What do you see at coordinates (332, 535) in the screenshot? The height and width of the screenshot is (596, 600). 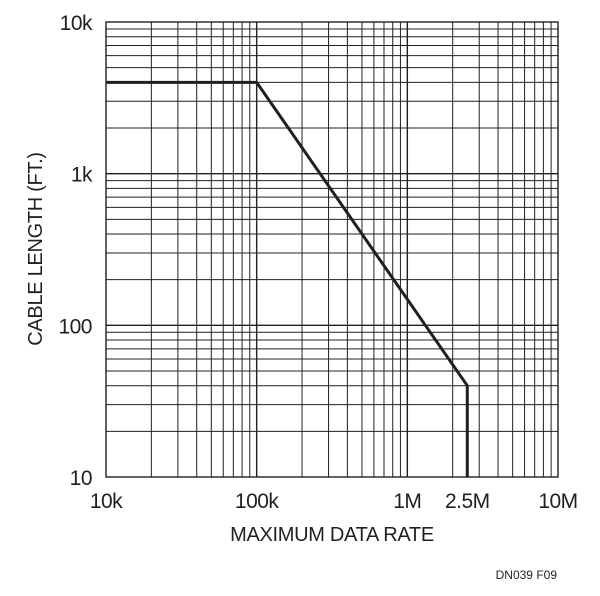 I see `x-axis-title: MAXIMUM DATA RATE` at bounding box center [332, 535].